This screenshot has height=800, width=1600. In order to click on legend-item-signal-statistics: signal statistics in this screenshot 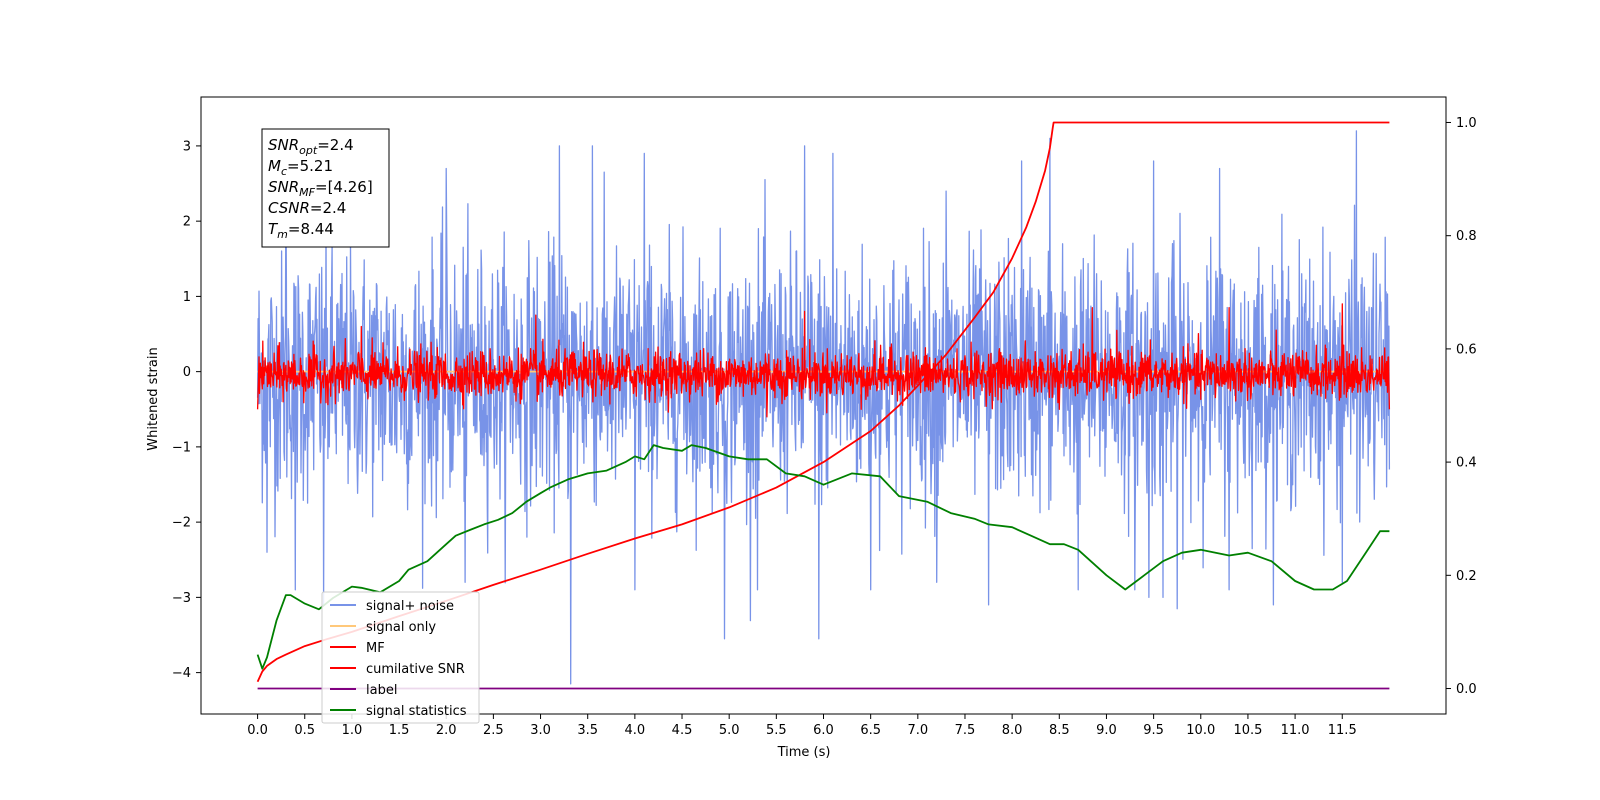, I will do `click(416, 711)`.